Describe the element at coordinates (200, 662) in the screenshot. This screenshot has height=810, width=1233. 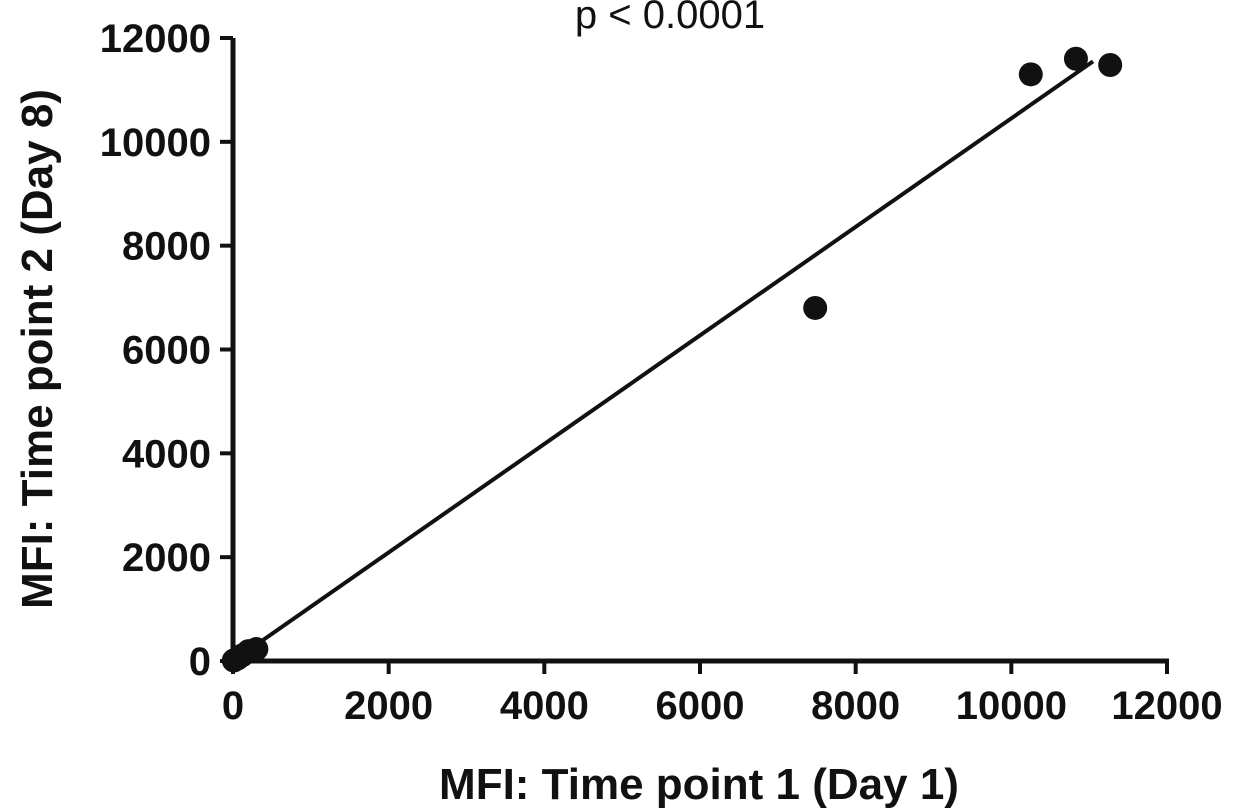
I see `y-tick-label: 0` at that location.